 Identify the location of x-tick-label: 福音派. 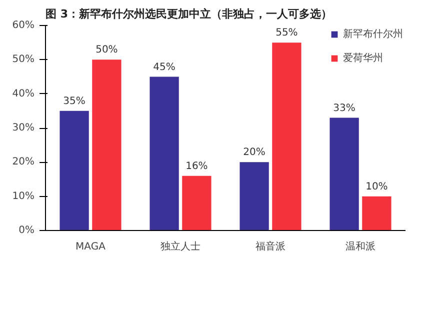
(271, 246).